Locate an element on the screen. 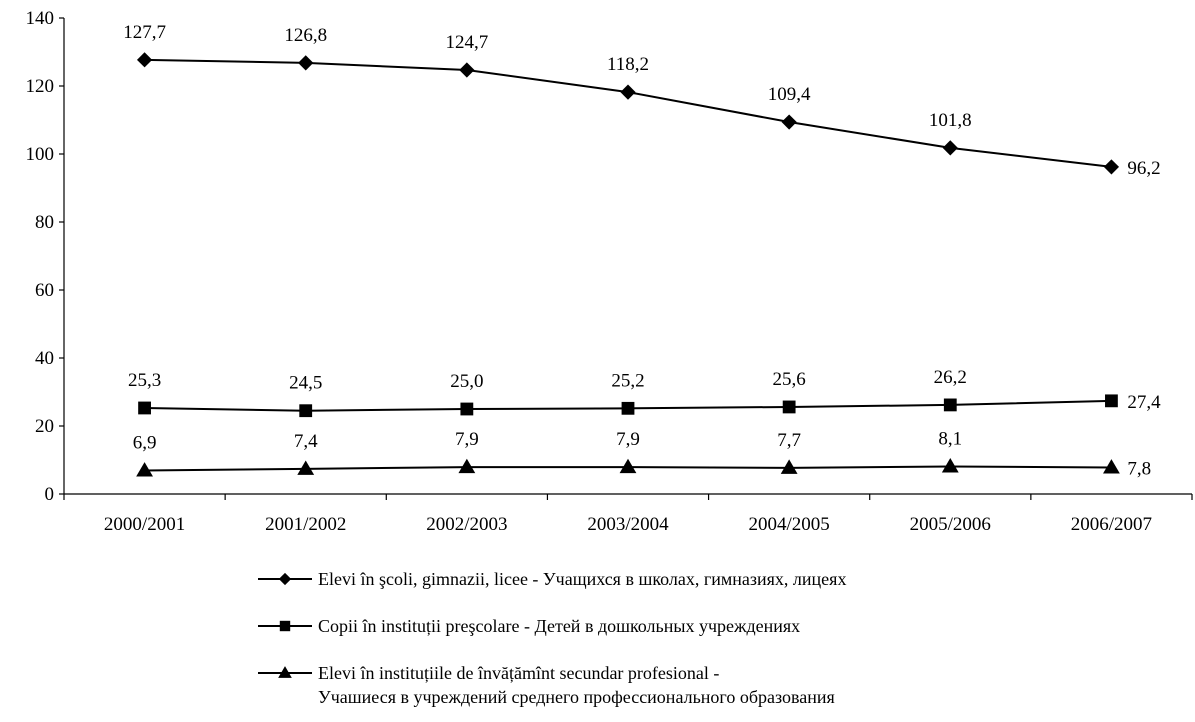 Image resolution: width=1195 pixels, height=722 pixels. x-tick-label: 2004/2005 is located at coordinates (789, 524).